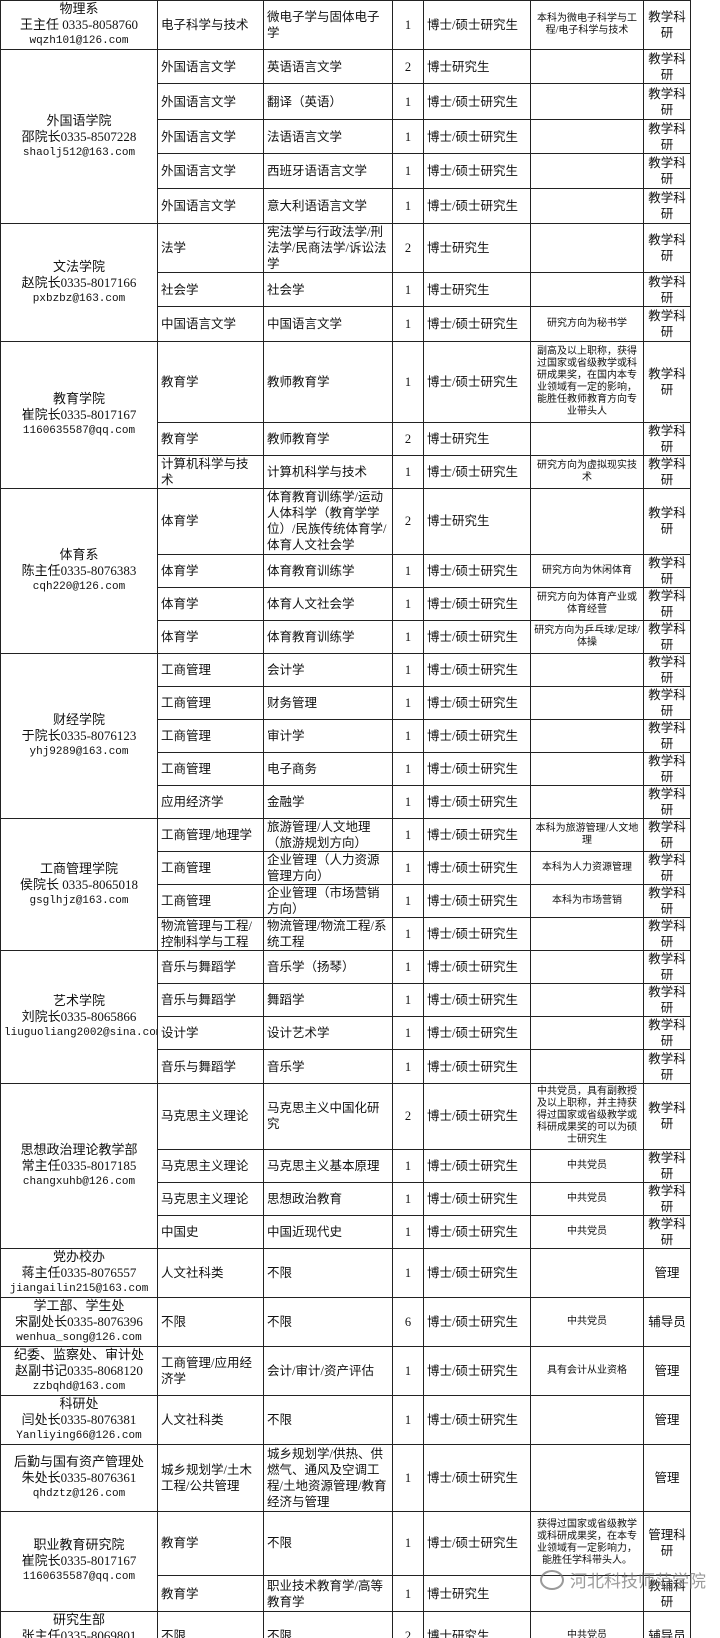  What do you see at coordinates (408, 1321) in the screenshot?
I see `count-cell: 6` at bounding box center [408, 1321].